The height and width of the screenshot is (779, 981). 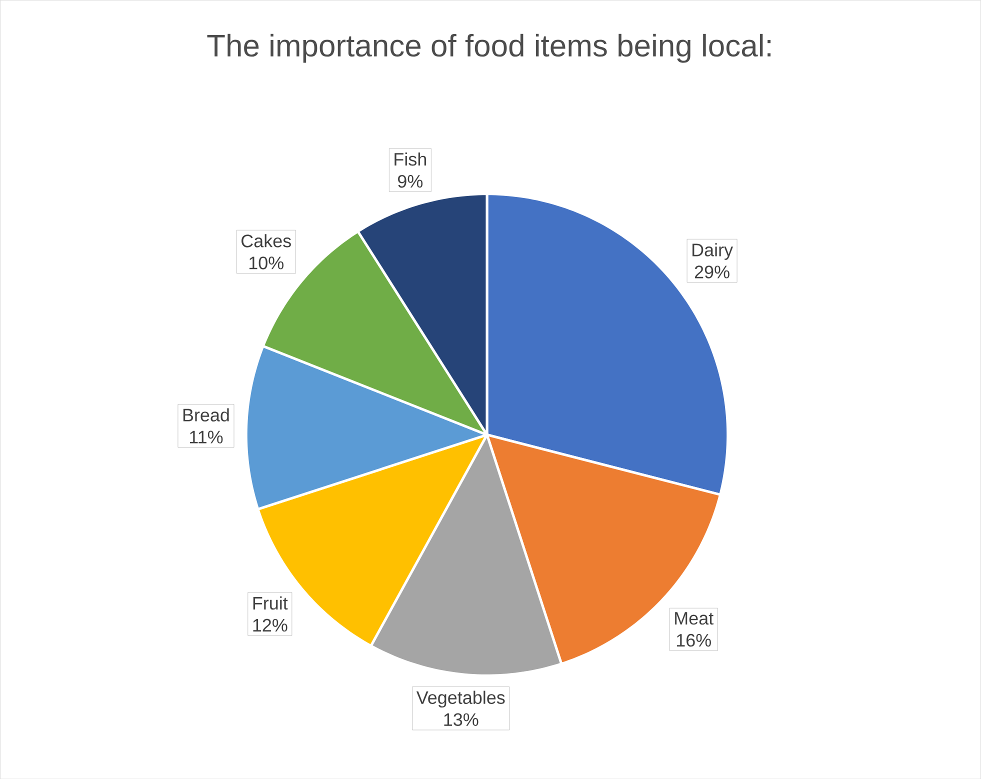 I want to click on data-label: 12%, so click(x=270, y=625).